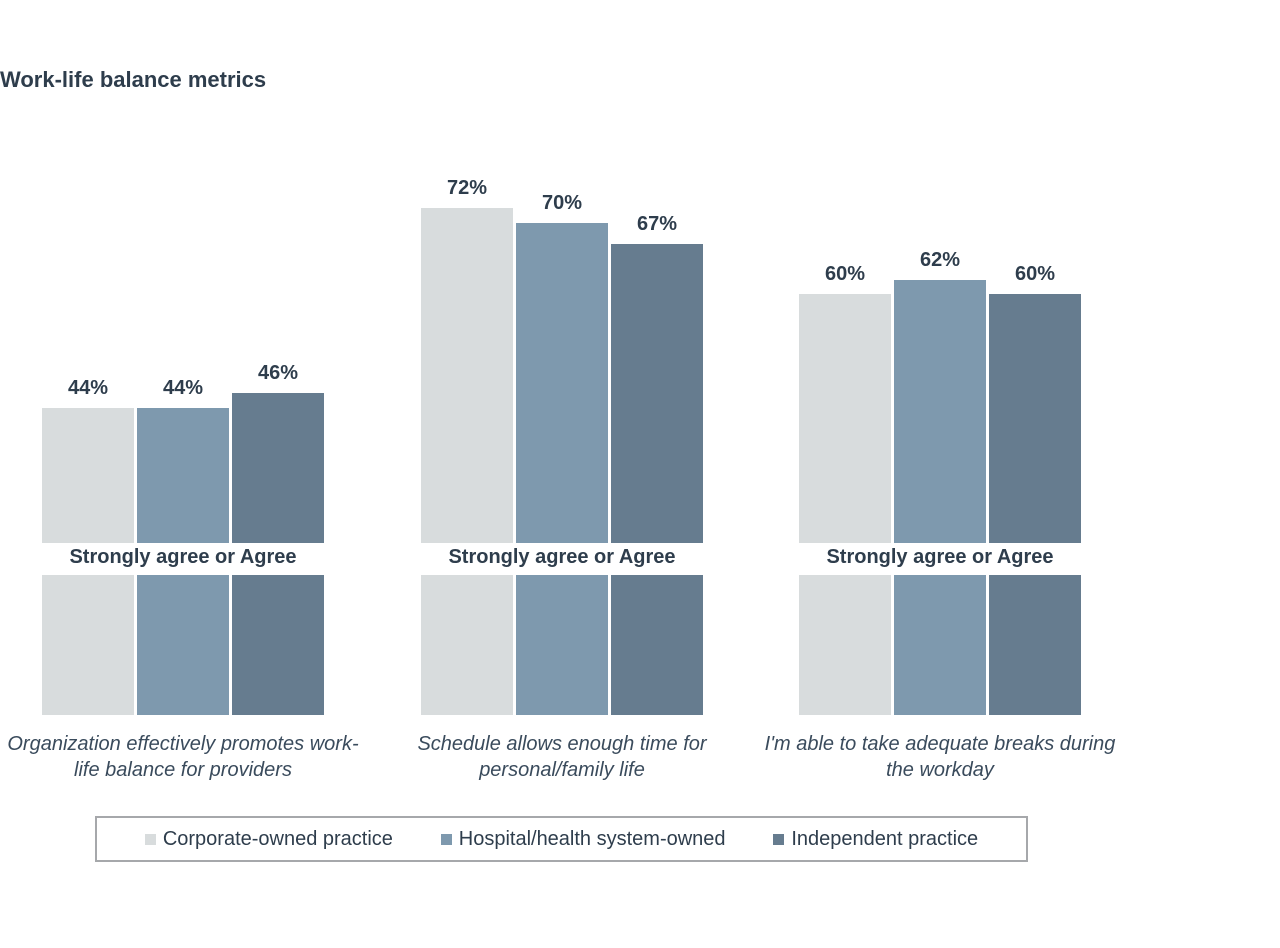 This screenshot has width=1280, height=948. Describe the element at coordinates (277, 838) in the screenshot. I see `legend-label: Corporate-owned practice` at that location.